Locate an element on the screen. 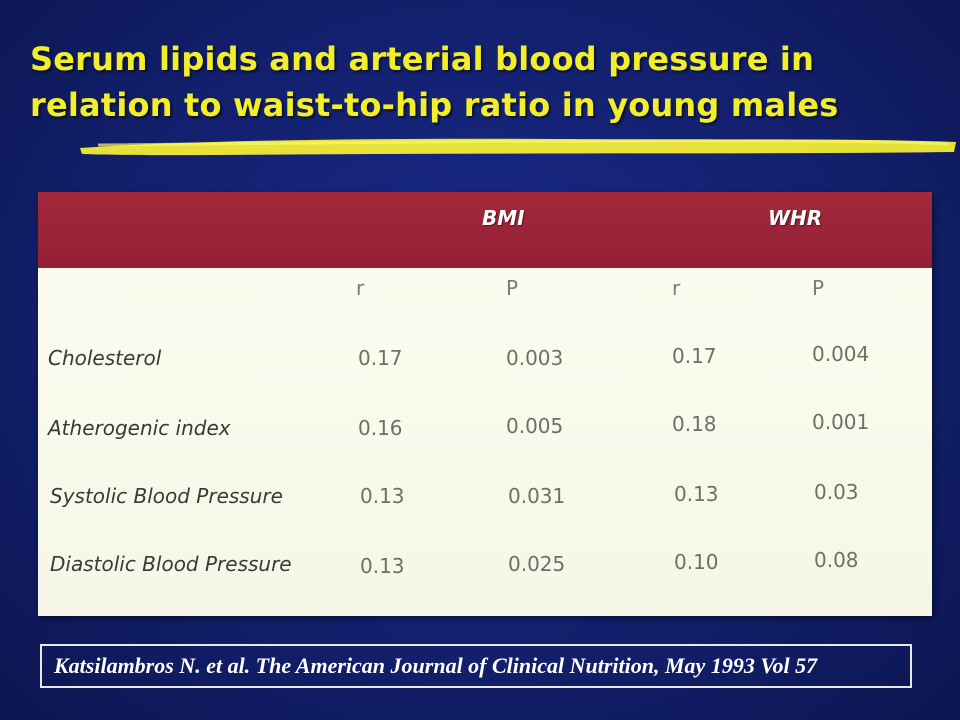  group-label-whr: WHR is located at coordinates (795, 218).